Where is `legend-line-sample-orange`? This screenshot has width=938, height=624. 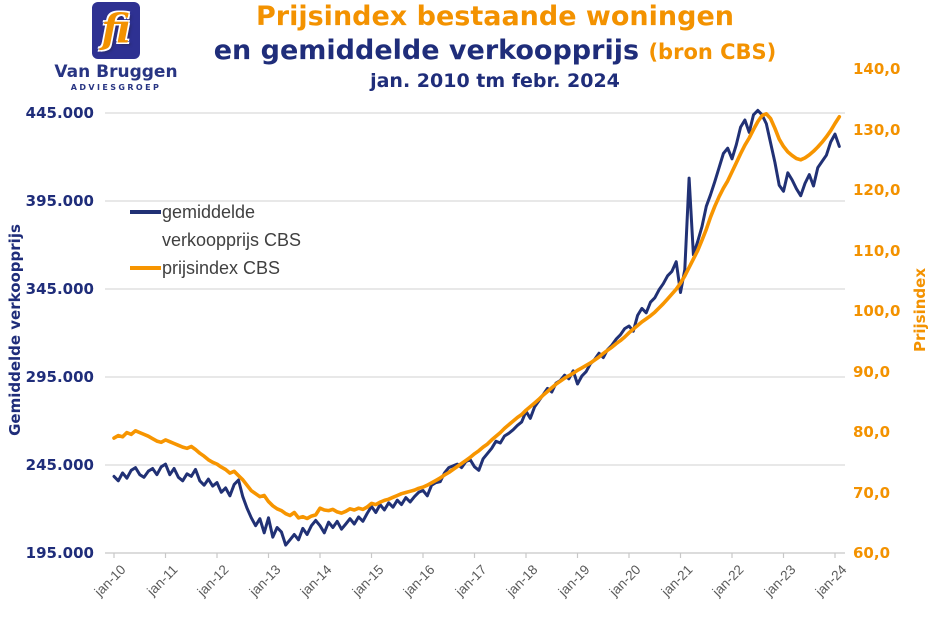 legend-line-sample-orange is located at coordinates (145, 268).